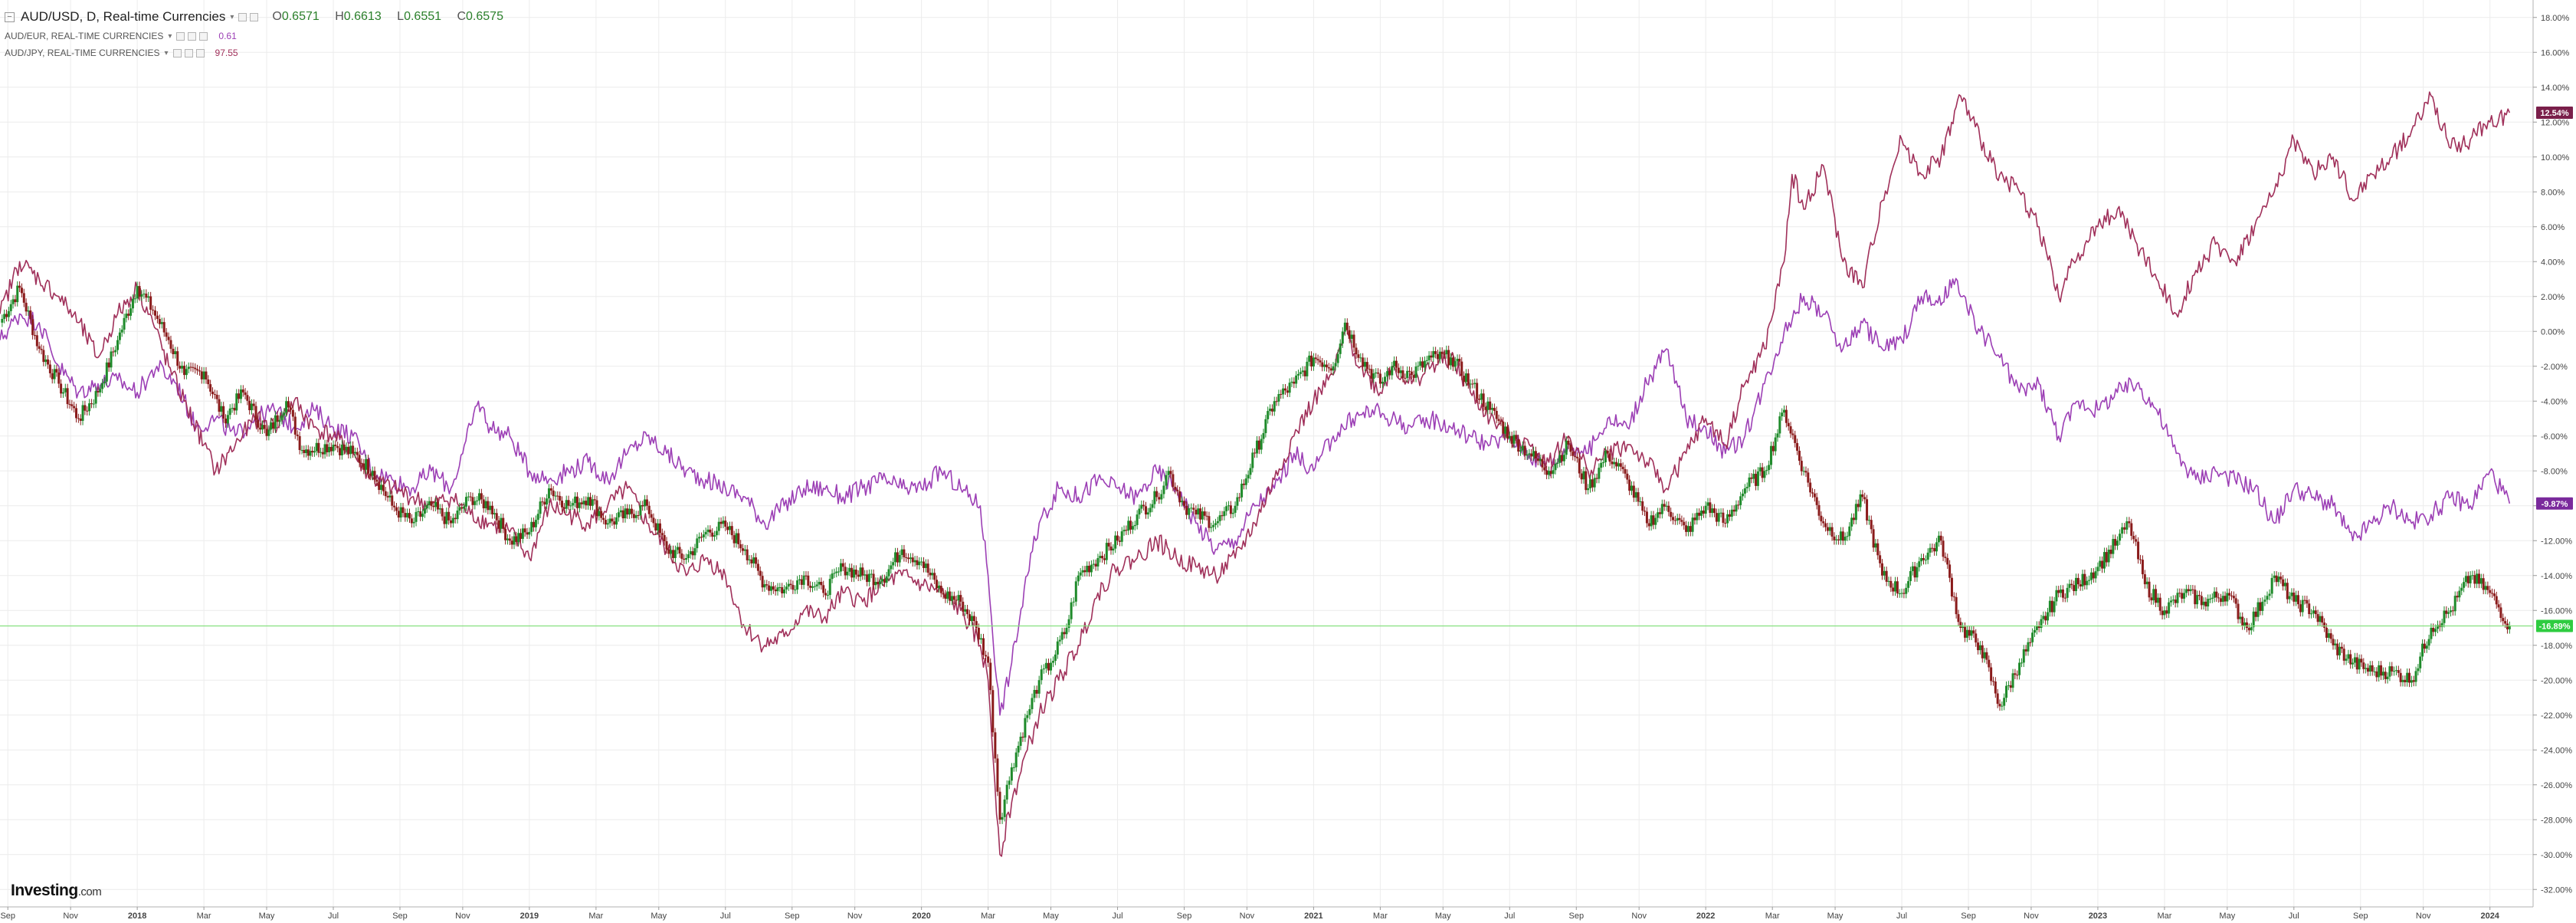 The height and width of the screenshot is (923, 2576). What do you see at coordinates (260, 36) in the screenshot?
I see `comparison-row-aud-eur: AUD/EUR, REAL-TIME CURRENCIES ▾ 0.61` at bounding box center [260, 36].